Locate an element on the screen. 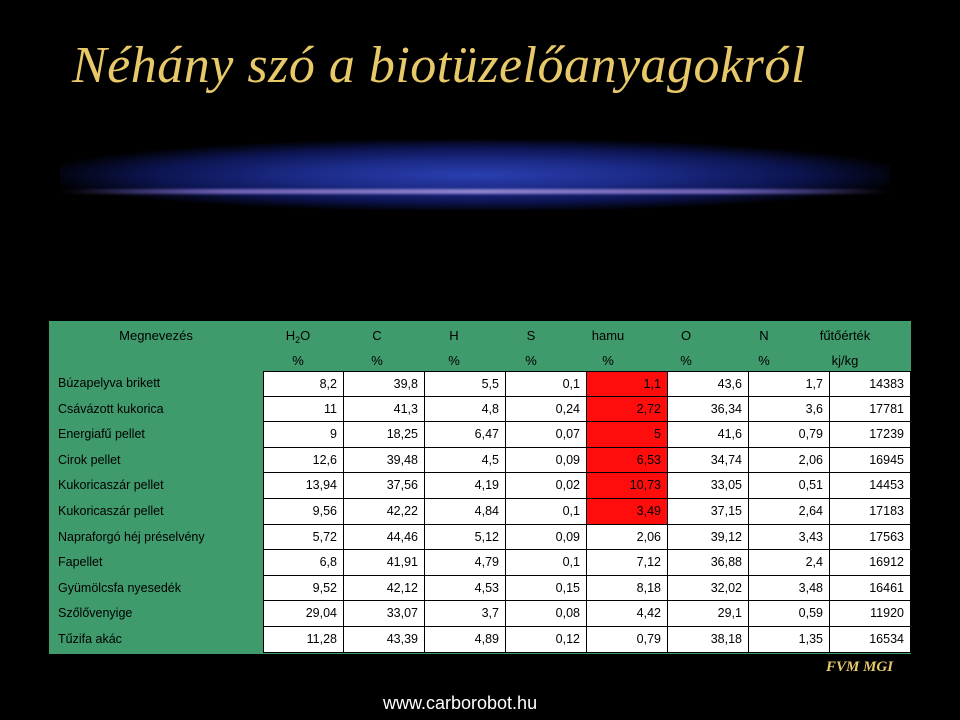 The image size is (960, 720). table-cell: 0,12 is located at coordinates (546, 640).